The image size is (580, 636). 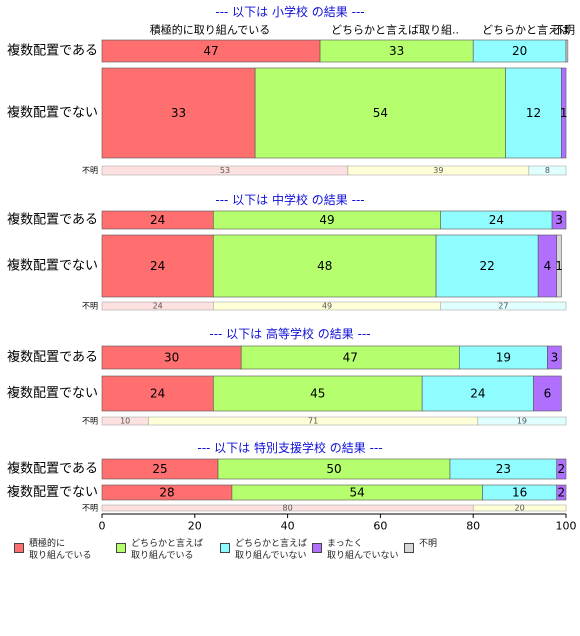 I want to click on bar-label-3-2-2: 45, so click(x=317, y=394).